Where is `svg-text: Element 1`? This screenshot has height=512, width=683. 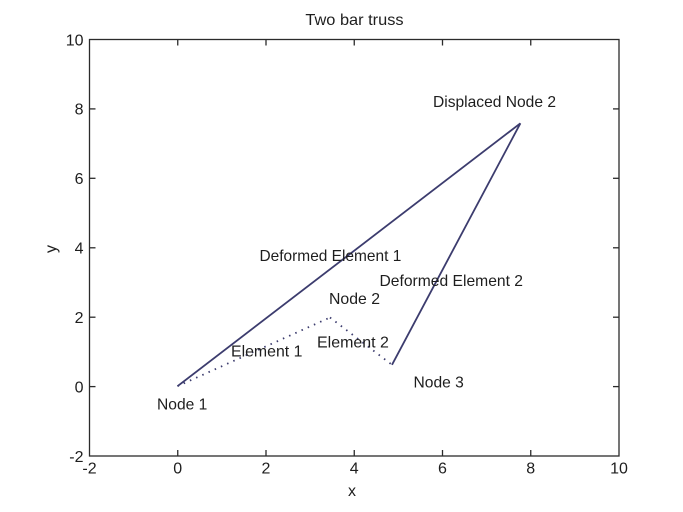
svg-text: Element 1 is located at coordinates (266, 352).